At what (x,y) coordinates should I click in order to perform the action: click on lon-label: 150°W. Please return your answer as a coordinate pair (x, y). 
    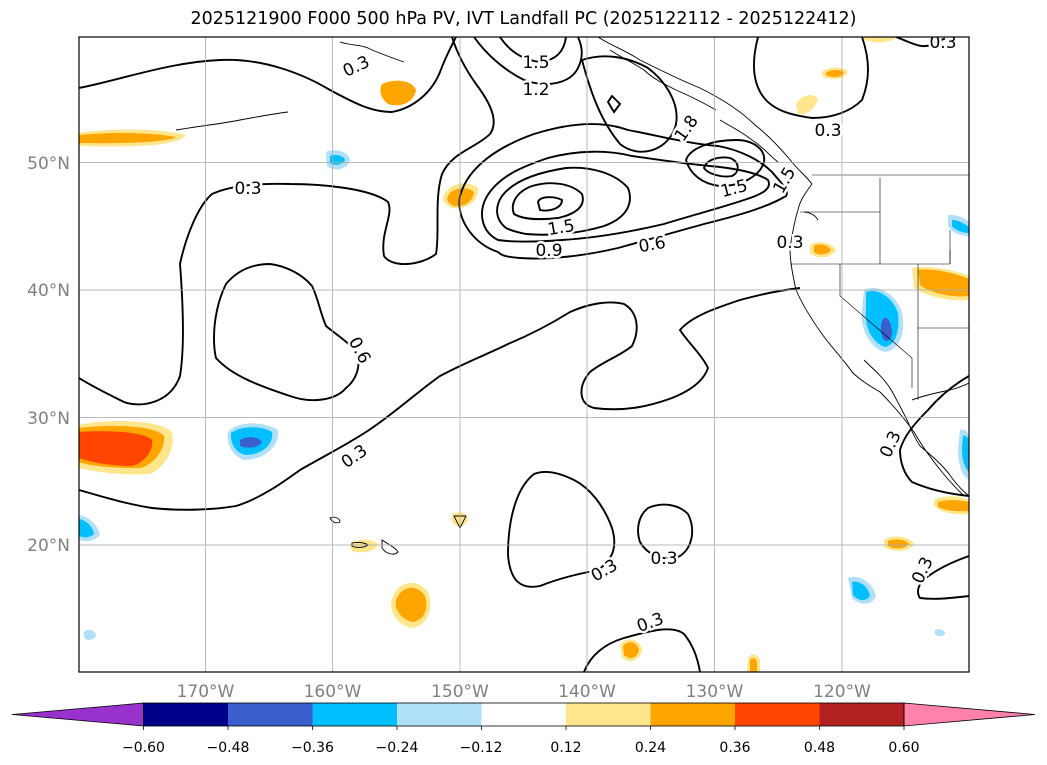
    Looking at the image, I should click on (460, 692).